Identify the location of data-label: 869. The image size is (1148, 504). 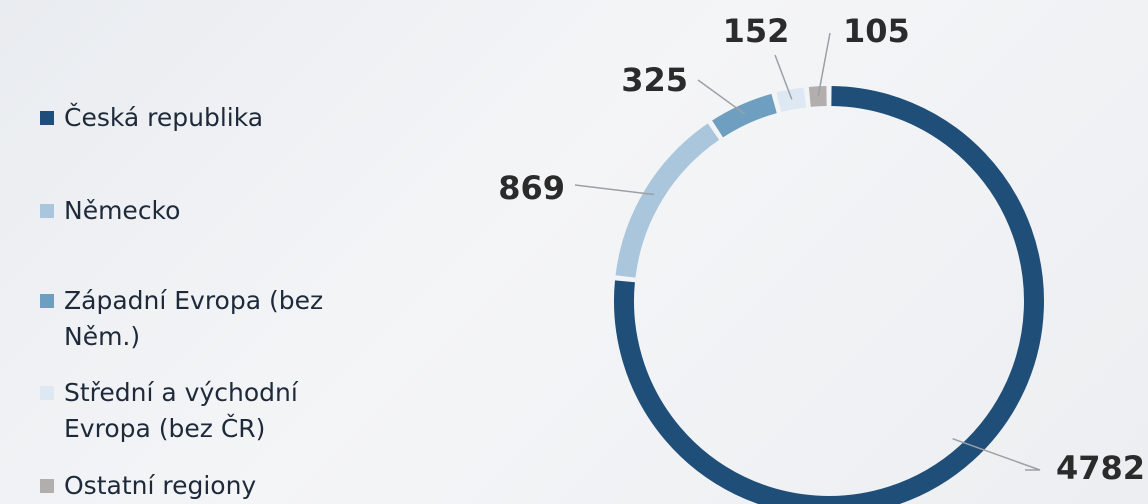
(531, 188).